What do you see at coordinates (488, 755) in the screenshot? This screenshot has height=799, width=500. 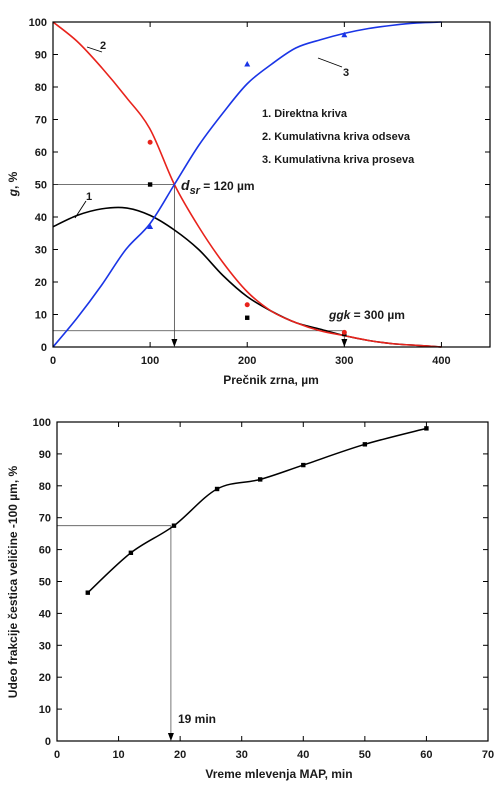 I see `x-tick-label: 70` at bounding box center [488, 755].